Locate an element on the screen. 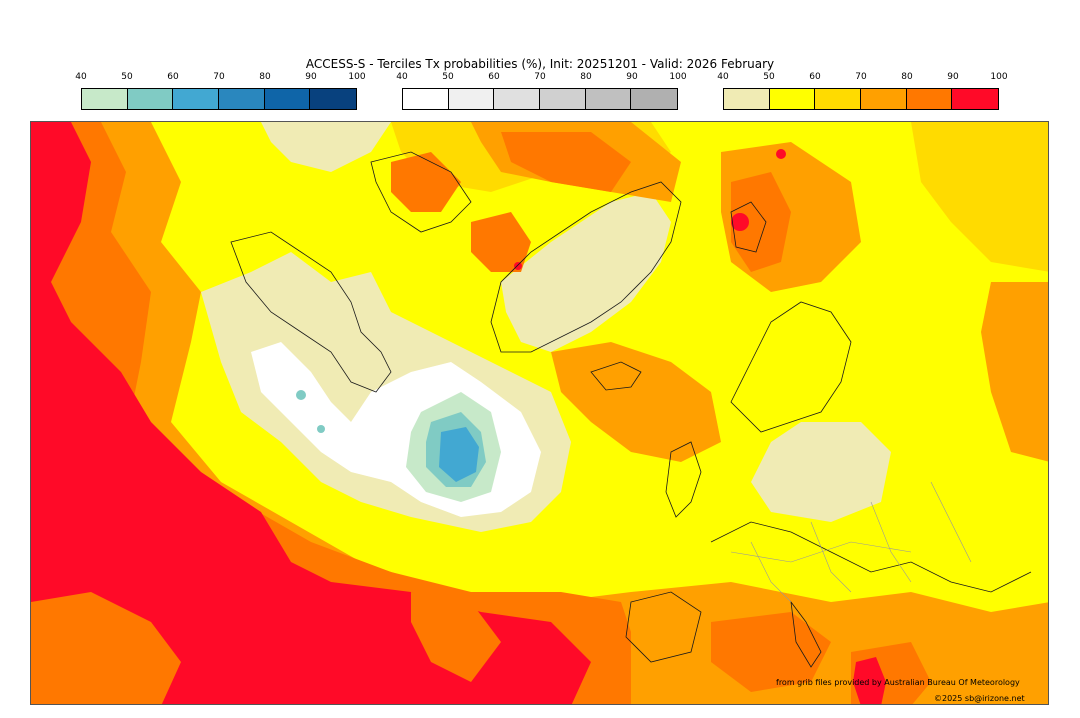  coastline-britain is located at coordinates (683, 479).